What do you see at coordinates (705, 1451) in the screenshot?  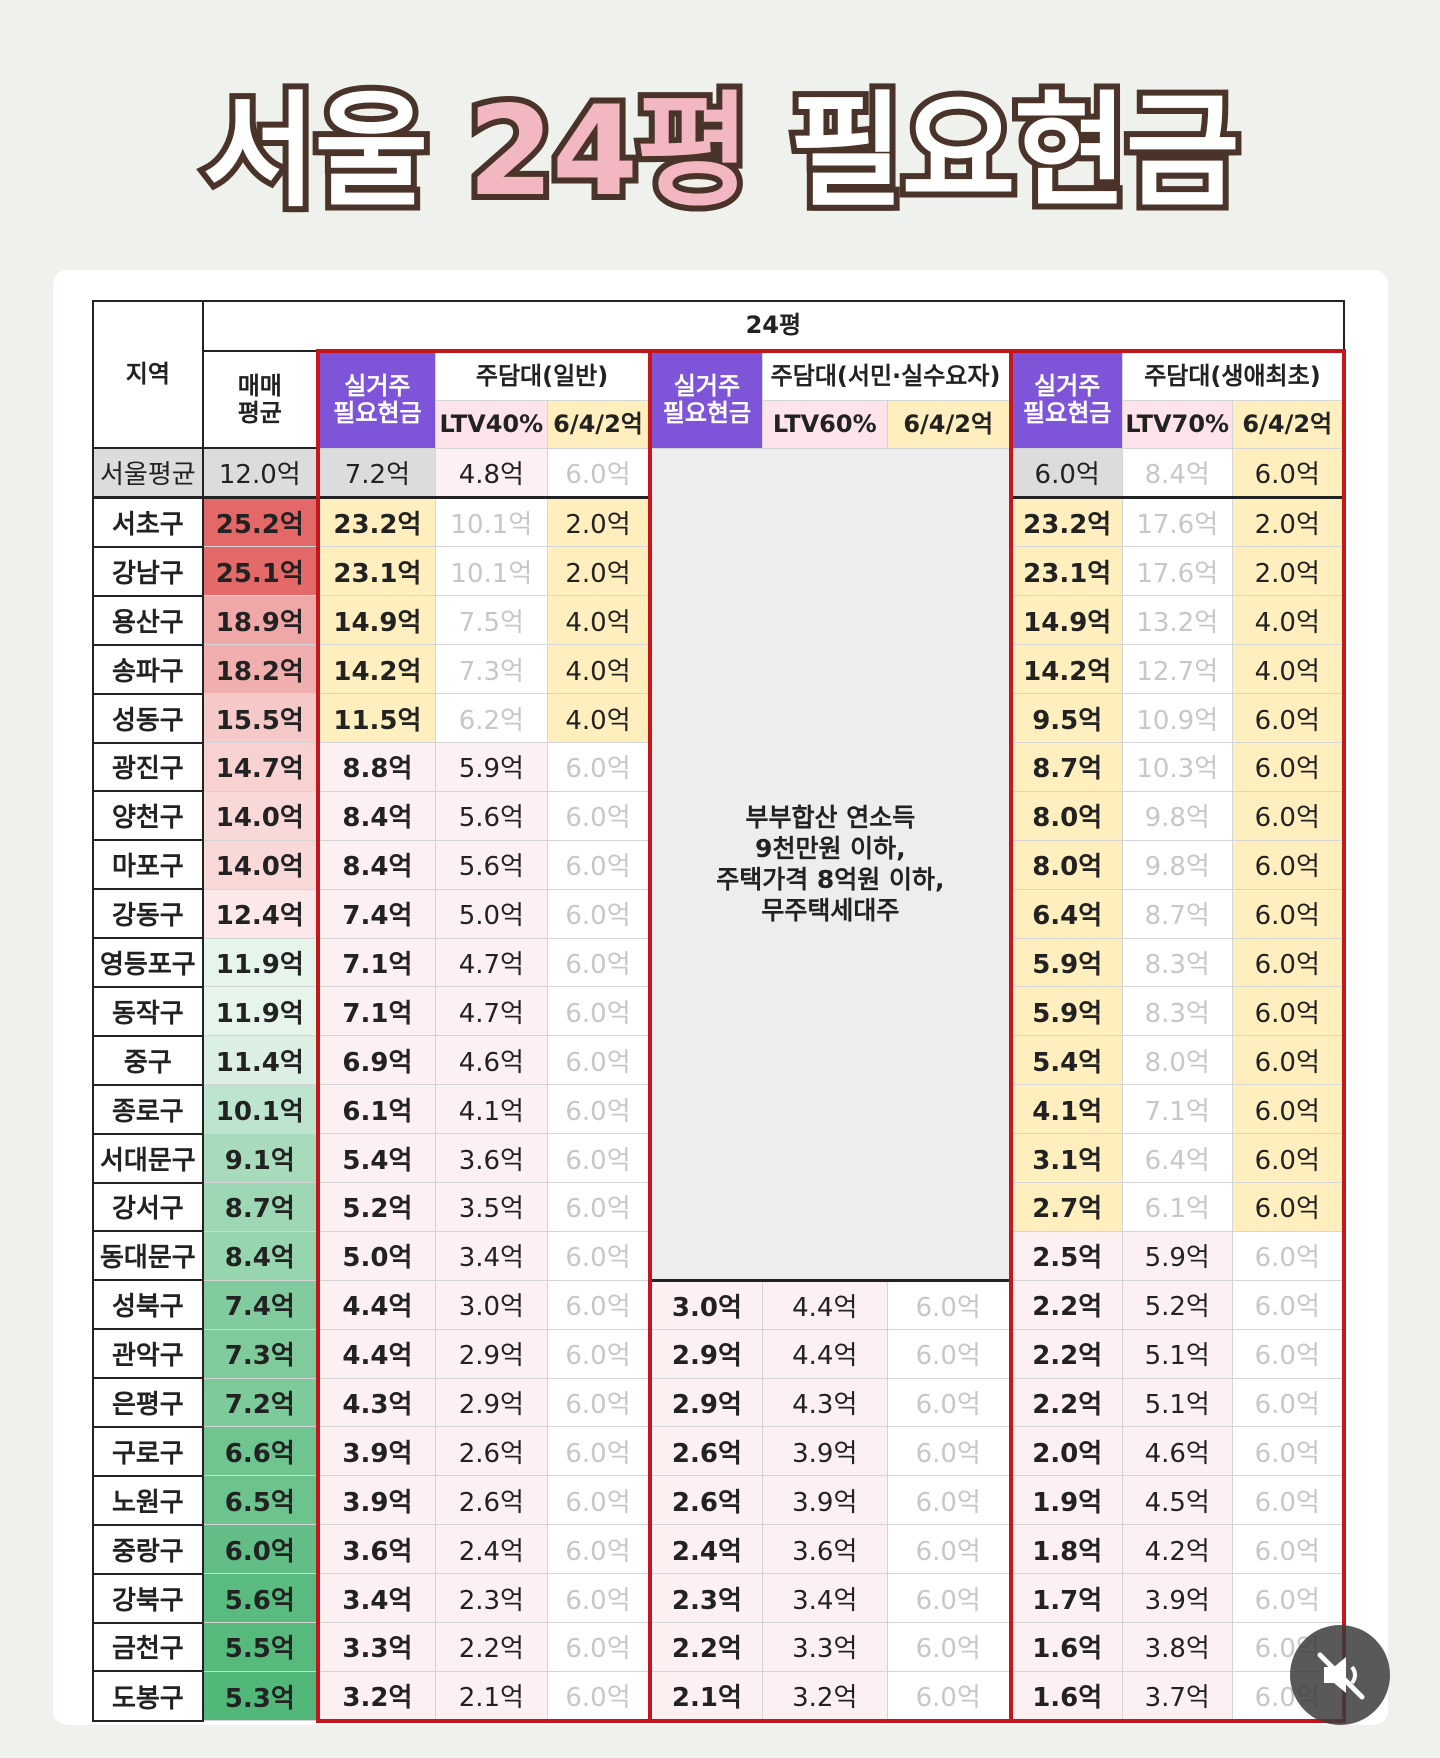 I see `cash-cell: 2.6억` at bounding box center [705, 1451].